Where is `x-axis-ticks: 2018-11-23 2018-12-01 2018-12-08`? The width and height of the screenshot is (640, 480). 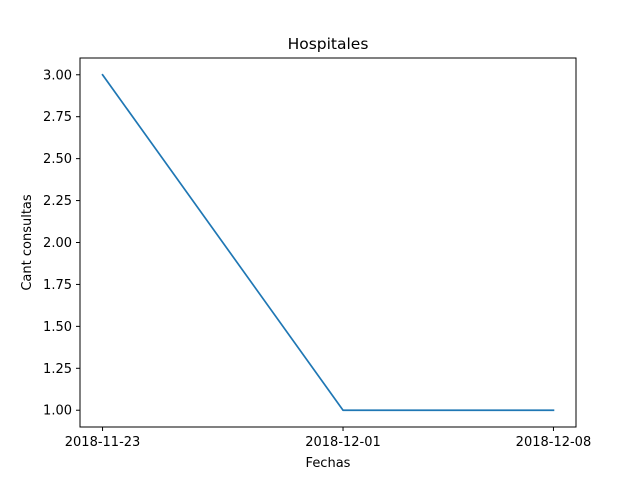
x-axis-ticks: 2018-11-23 2018-12-01 2018-12-08 is located at coordinates (328, 438).